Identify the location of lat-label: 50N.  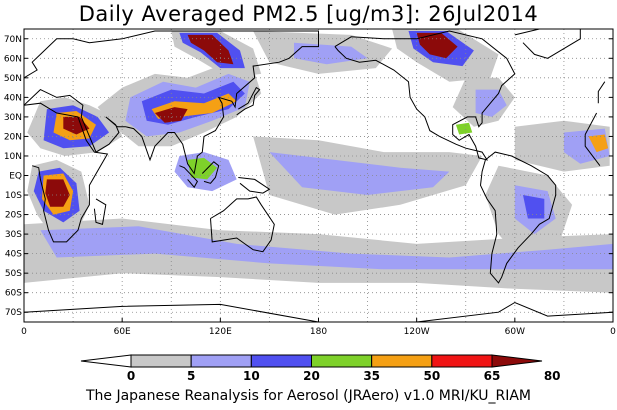
(13, 79).